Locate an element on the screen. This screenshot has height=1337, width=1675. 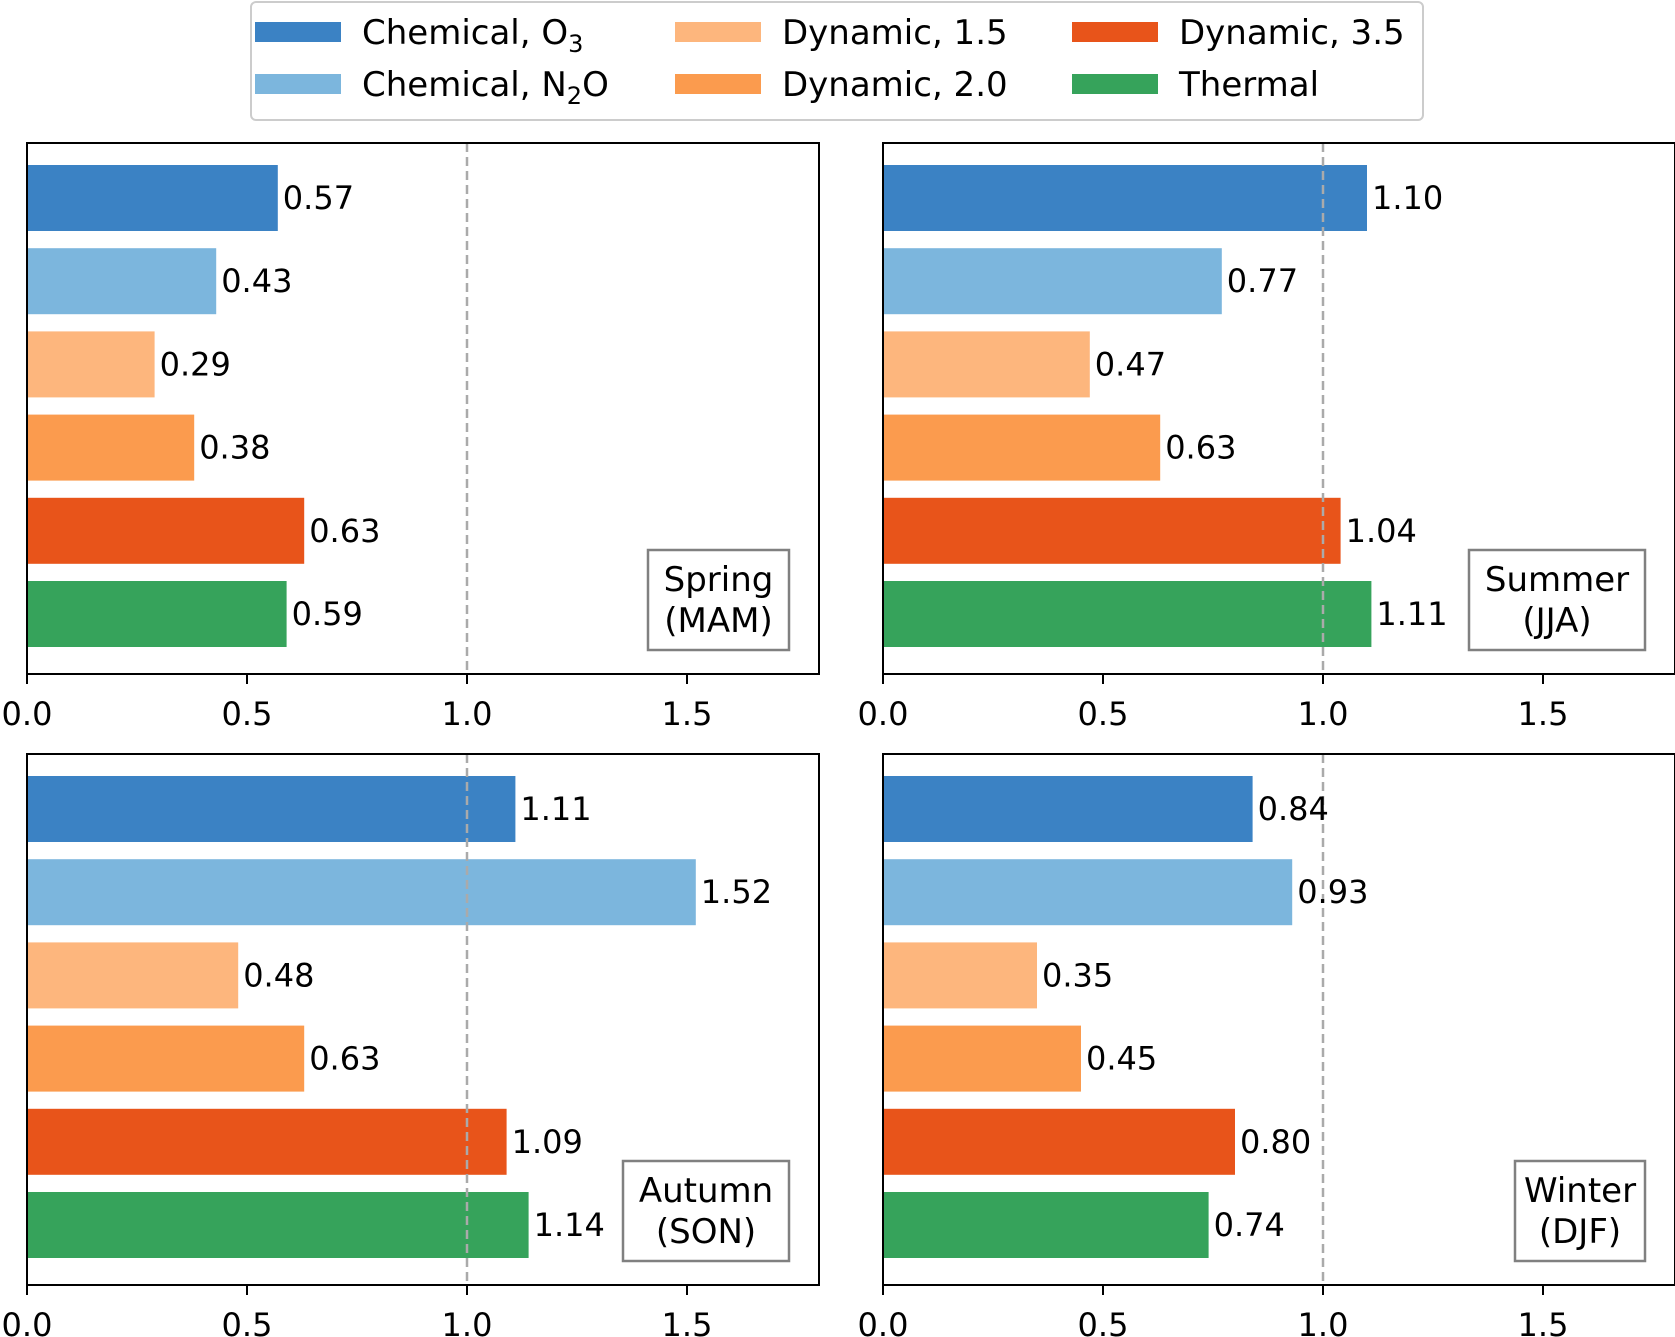
bar-value-label: 1.14 is located at coordinates (569, 1225).